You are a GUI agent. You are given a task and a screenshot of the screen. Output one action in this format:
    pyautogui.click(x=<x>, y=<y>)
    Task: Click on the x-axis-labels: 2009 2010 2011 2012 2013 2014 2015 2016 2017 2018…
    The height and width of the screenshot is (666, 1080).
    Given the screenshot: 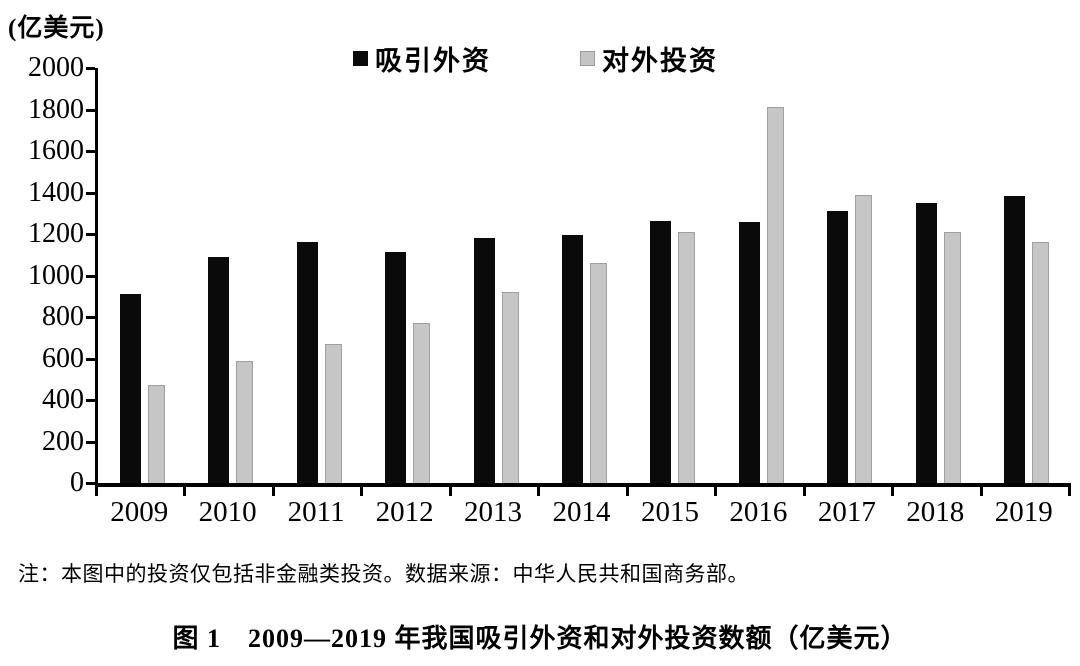 What is the action you would take?
    pyautogui.click(x=581, y=512)
    